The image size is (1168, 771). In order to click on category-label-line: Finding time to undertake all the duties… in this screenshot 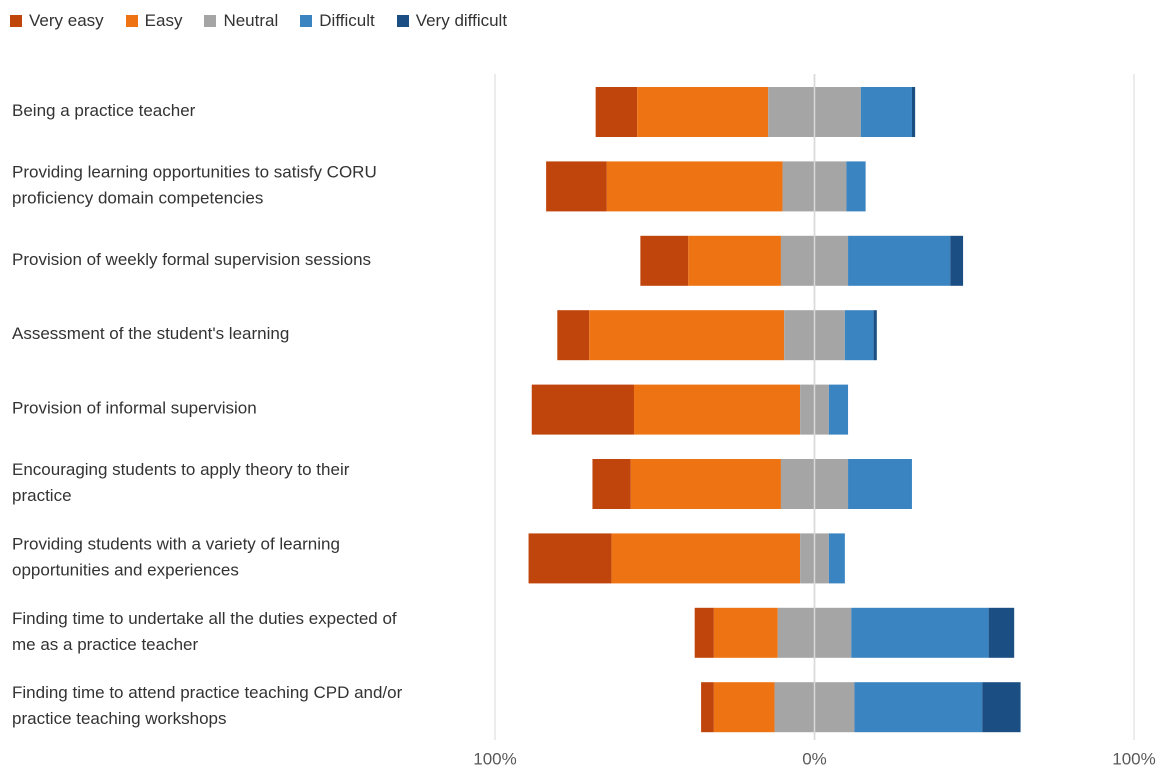, I will do `click(204, 618)`.